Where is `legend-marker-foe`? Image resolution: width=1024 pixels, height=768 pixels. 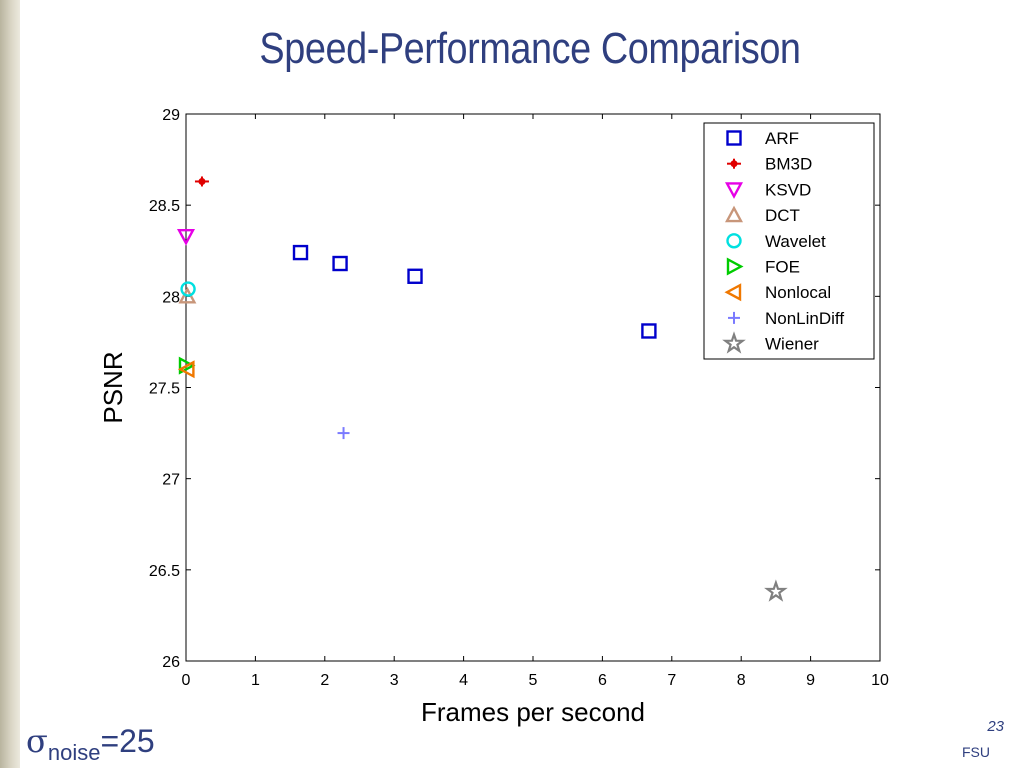
legend-marker-foe is located at coordinates (735, 266).